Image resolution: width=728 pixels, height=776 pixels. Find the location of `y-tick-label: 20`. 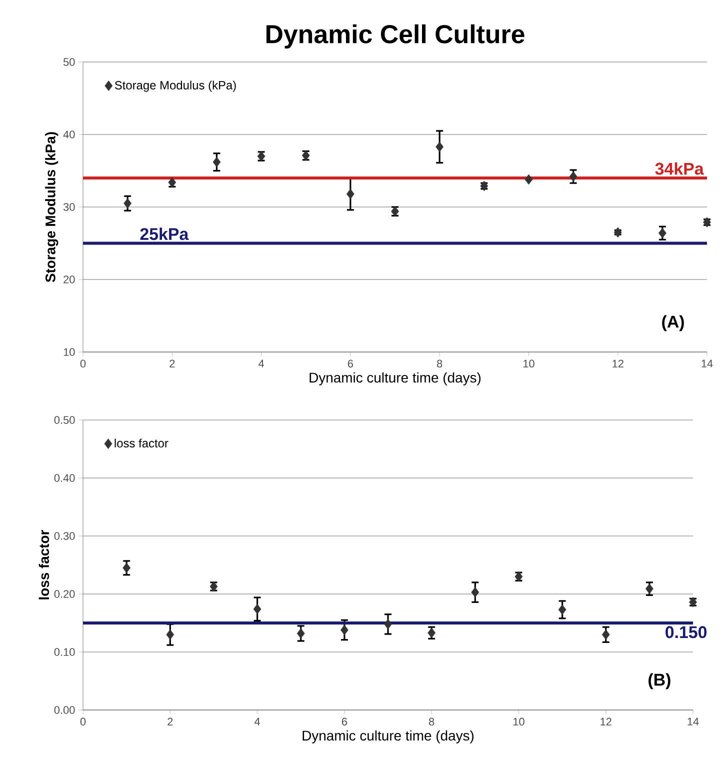

y-tick-label: 20 is located at coordinates (69, 280).